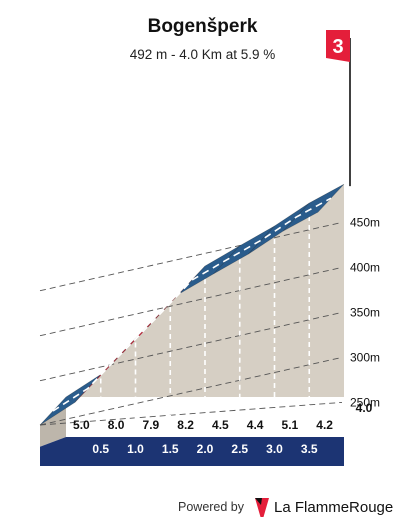  Describe the element at coordinates (365, 357) in the screenshot. I see `elevation-tick-label: 300m` at that location.